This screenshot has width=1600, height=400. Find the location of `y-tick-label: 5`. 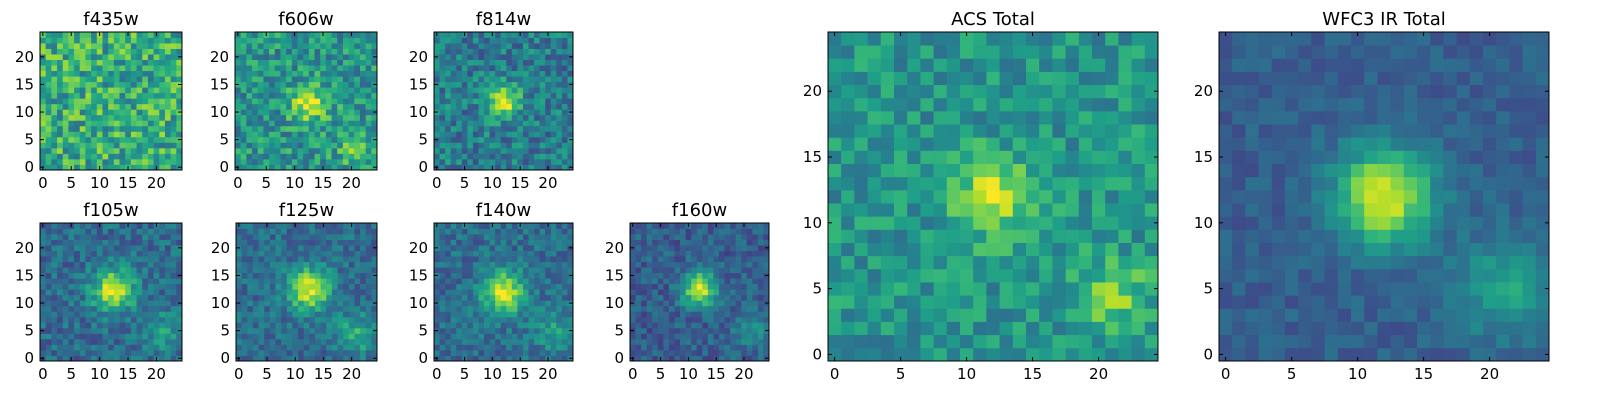

y-tick-label: 5 is located at coordinates (619, 331).